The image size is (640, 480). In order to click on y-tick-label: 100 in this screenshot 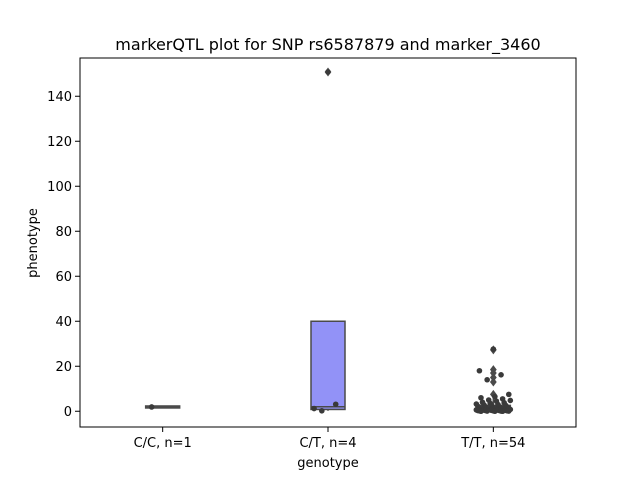, I will do `click(59, 187)`.